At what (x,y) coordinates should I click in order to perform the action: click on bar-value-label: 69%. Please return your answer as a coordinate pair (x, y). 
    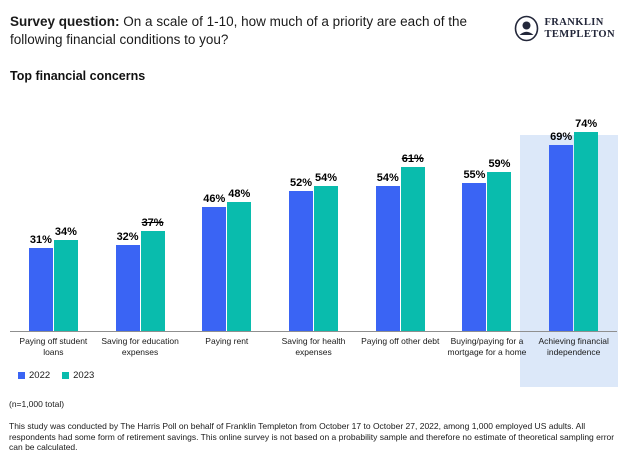
    Looking at the image, I should click on (561, 137).